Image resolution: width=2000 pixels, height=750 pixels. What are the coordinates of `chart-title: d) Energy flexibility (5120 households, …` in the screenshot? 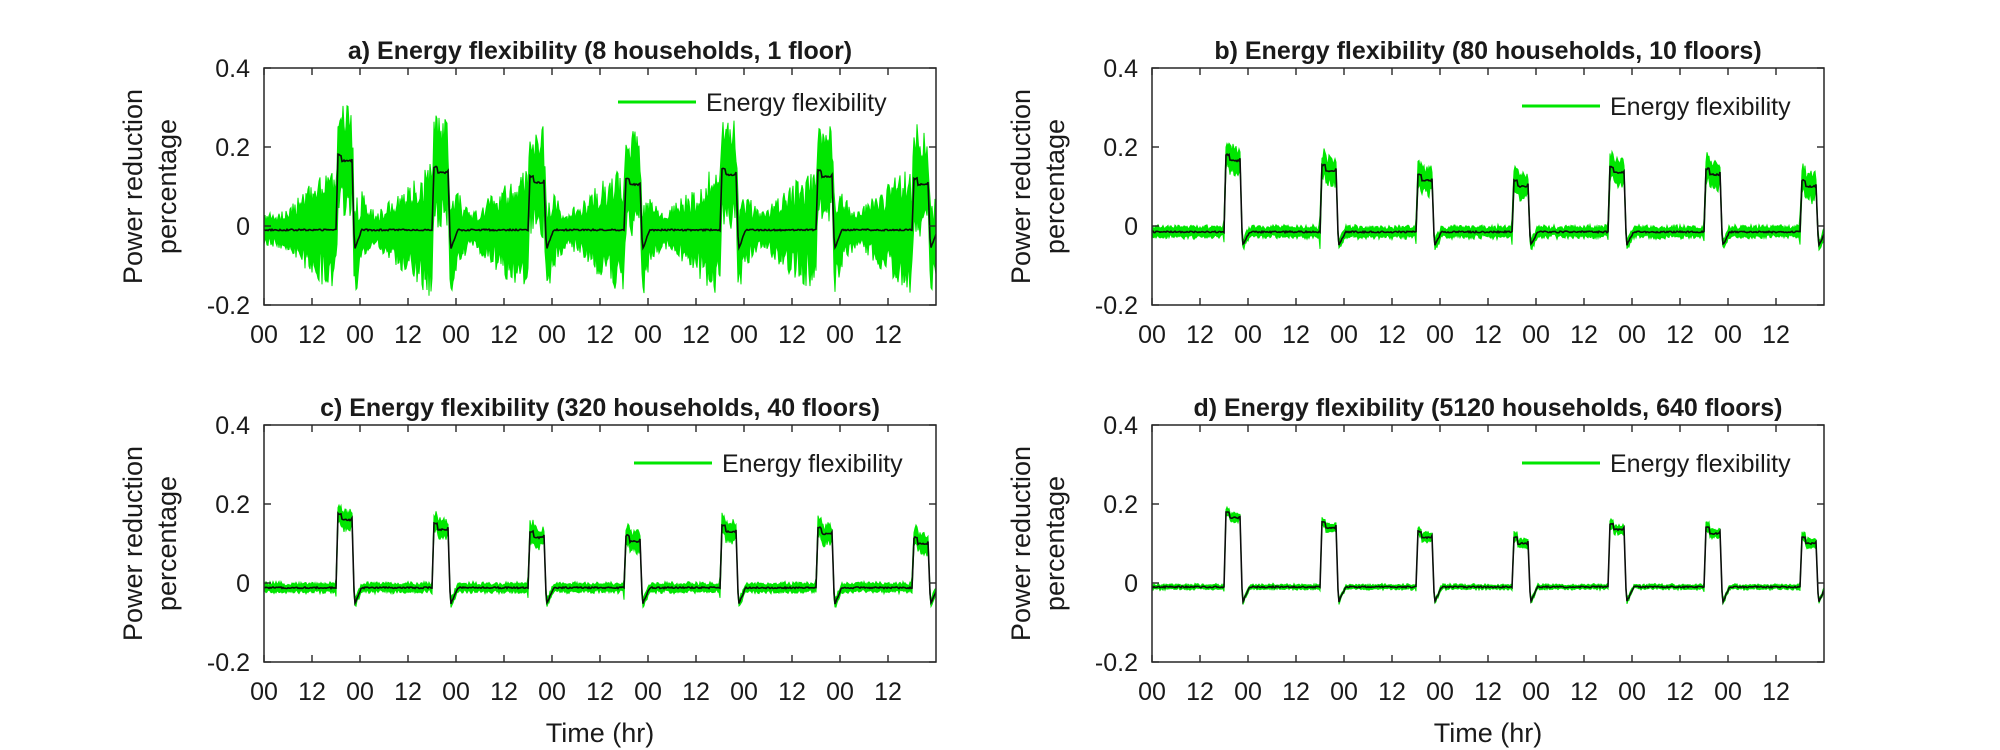 It's located at (1487, 408).